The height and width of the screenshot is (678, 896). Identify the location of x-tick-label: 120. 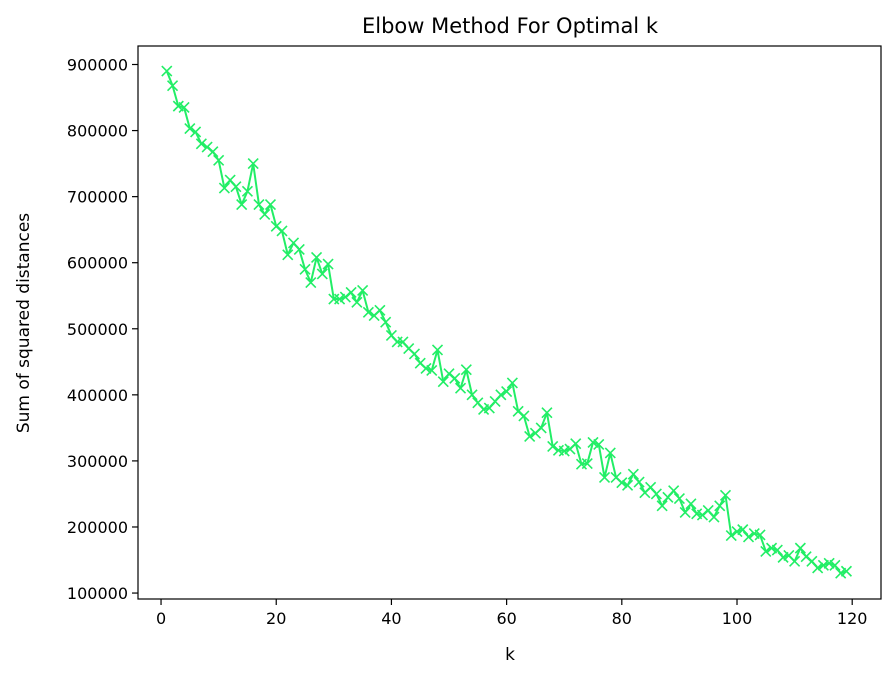
(852, 618).